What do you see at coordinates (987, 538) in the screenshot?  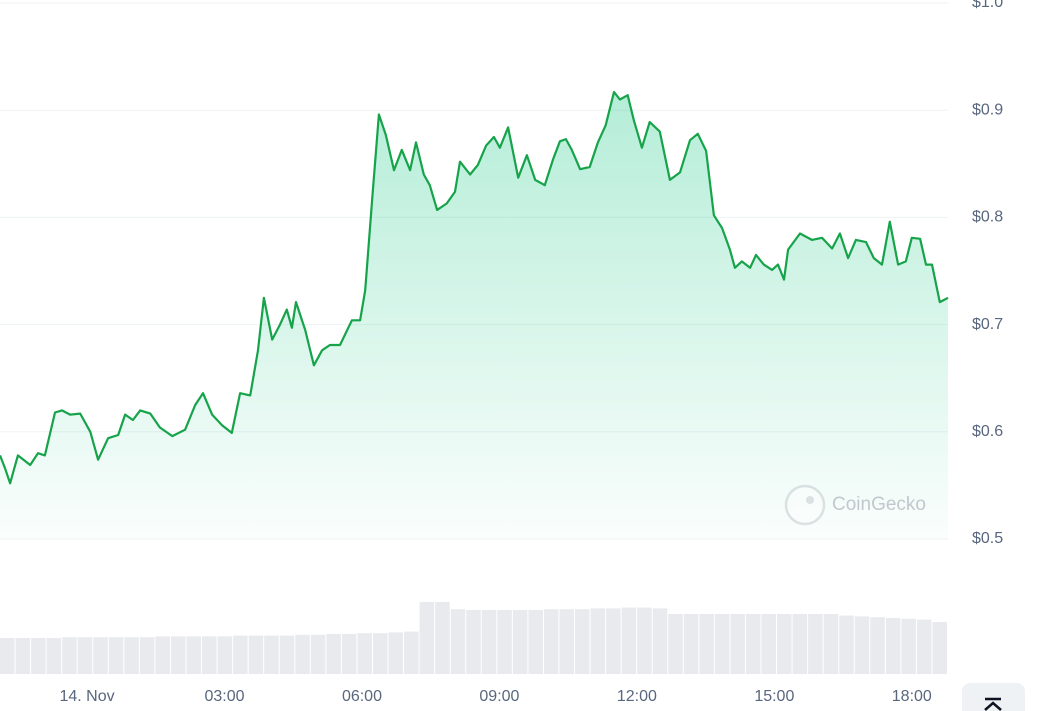 I see `y-tick-label: $0.5` at bounding box center [987, 538].